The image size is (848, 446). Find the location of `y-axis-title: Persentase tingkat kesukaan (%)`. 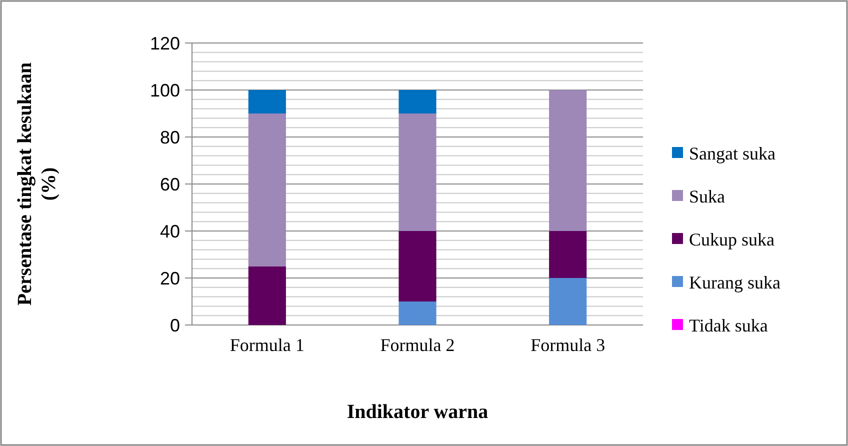

y-axis-title: Persentase tingkat kesukaan (%) is located at coordinates (37, 184).